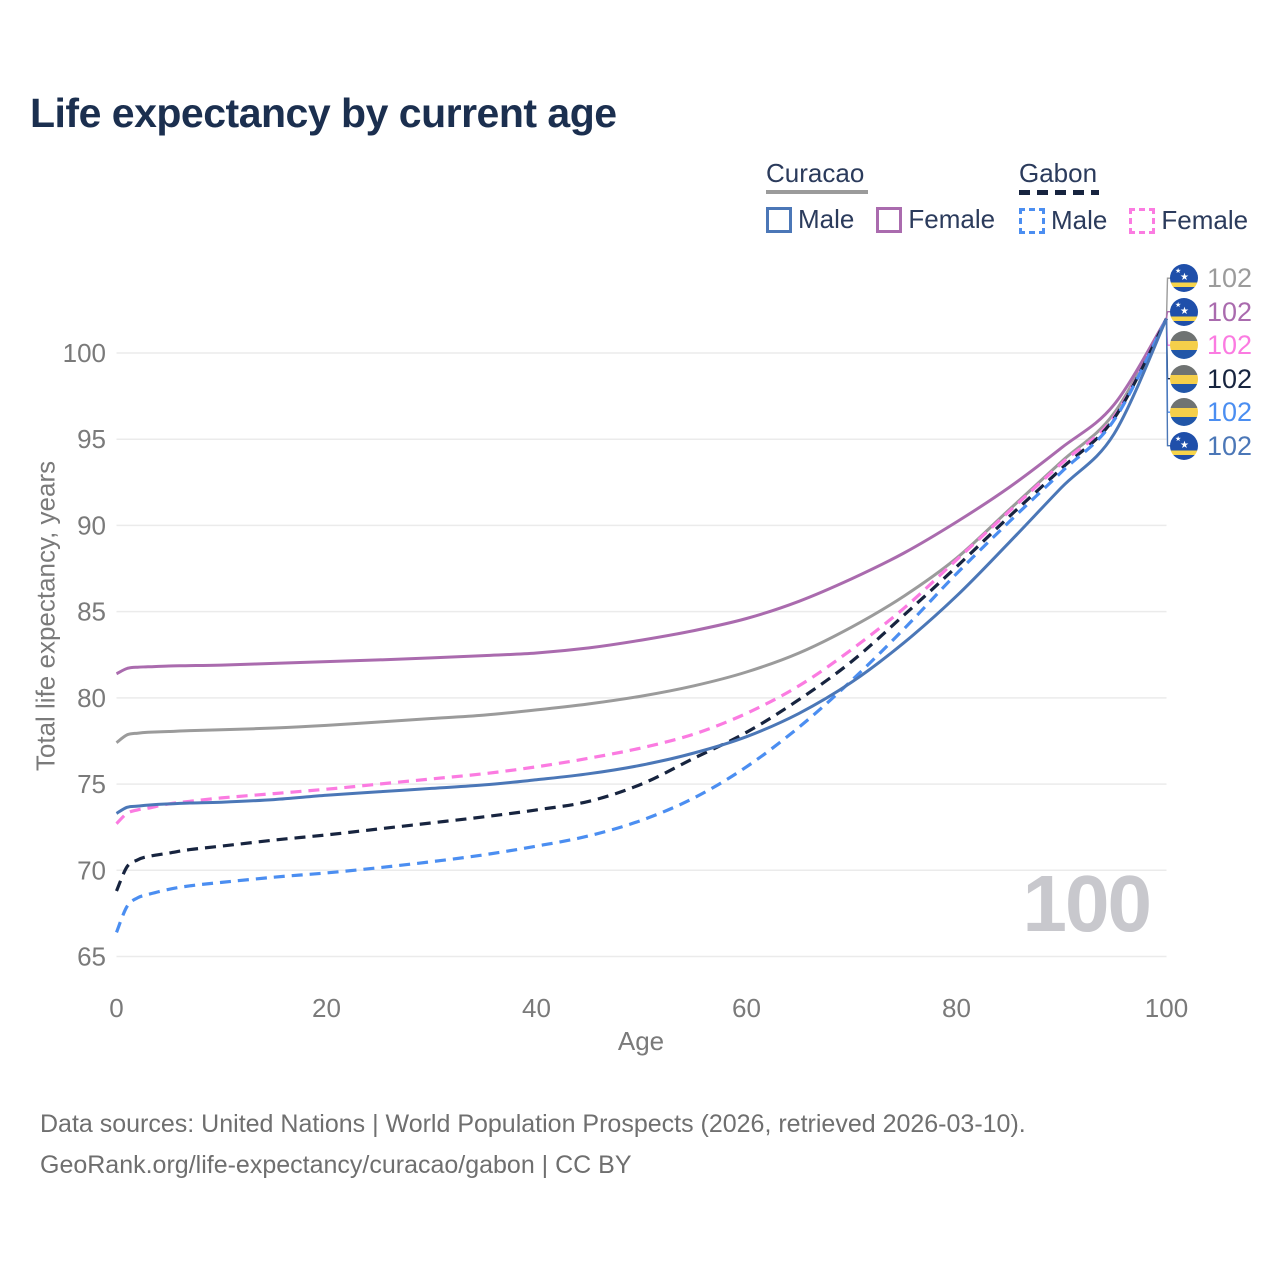  I want to click on end-label-curacao-male: ★ ★ 102, so click(1211, 445).